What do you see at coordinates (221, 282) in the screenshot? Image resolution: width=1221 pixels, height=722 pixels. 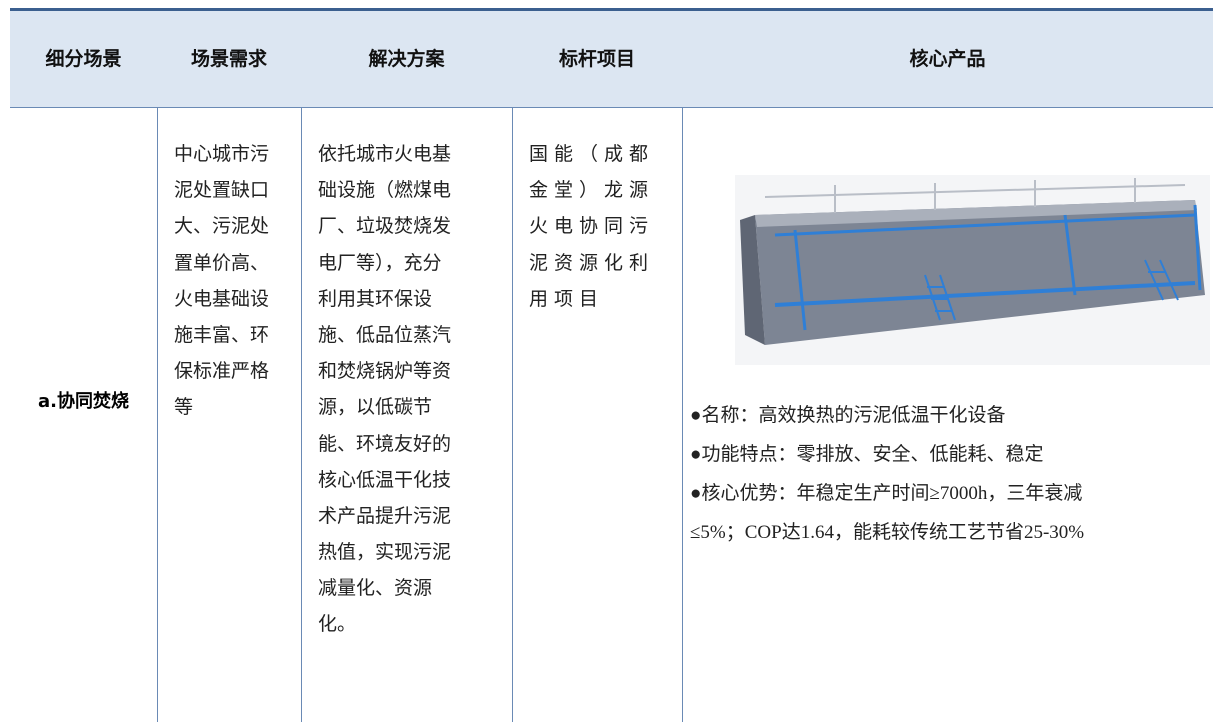 I see `needs-cell: 中心城市污泥处置缺口大、污泥处置单价高、火电基础设施丰富、环保标准严格等` at bounding box center [221, 282].